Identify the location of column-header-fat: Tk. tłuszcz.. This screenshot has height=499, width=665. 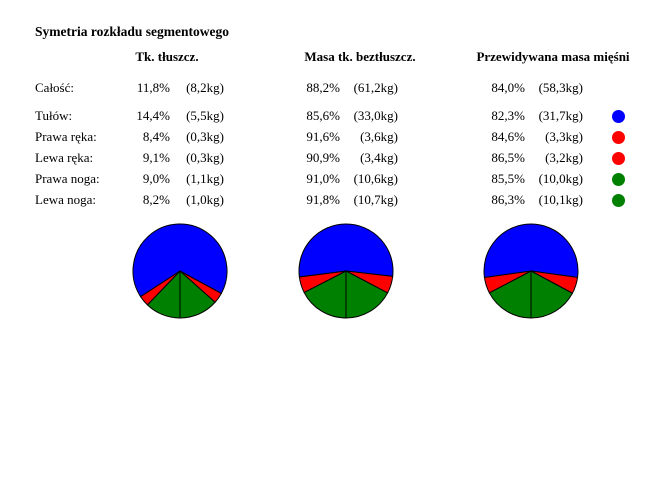
(167, 56).